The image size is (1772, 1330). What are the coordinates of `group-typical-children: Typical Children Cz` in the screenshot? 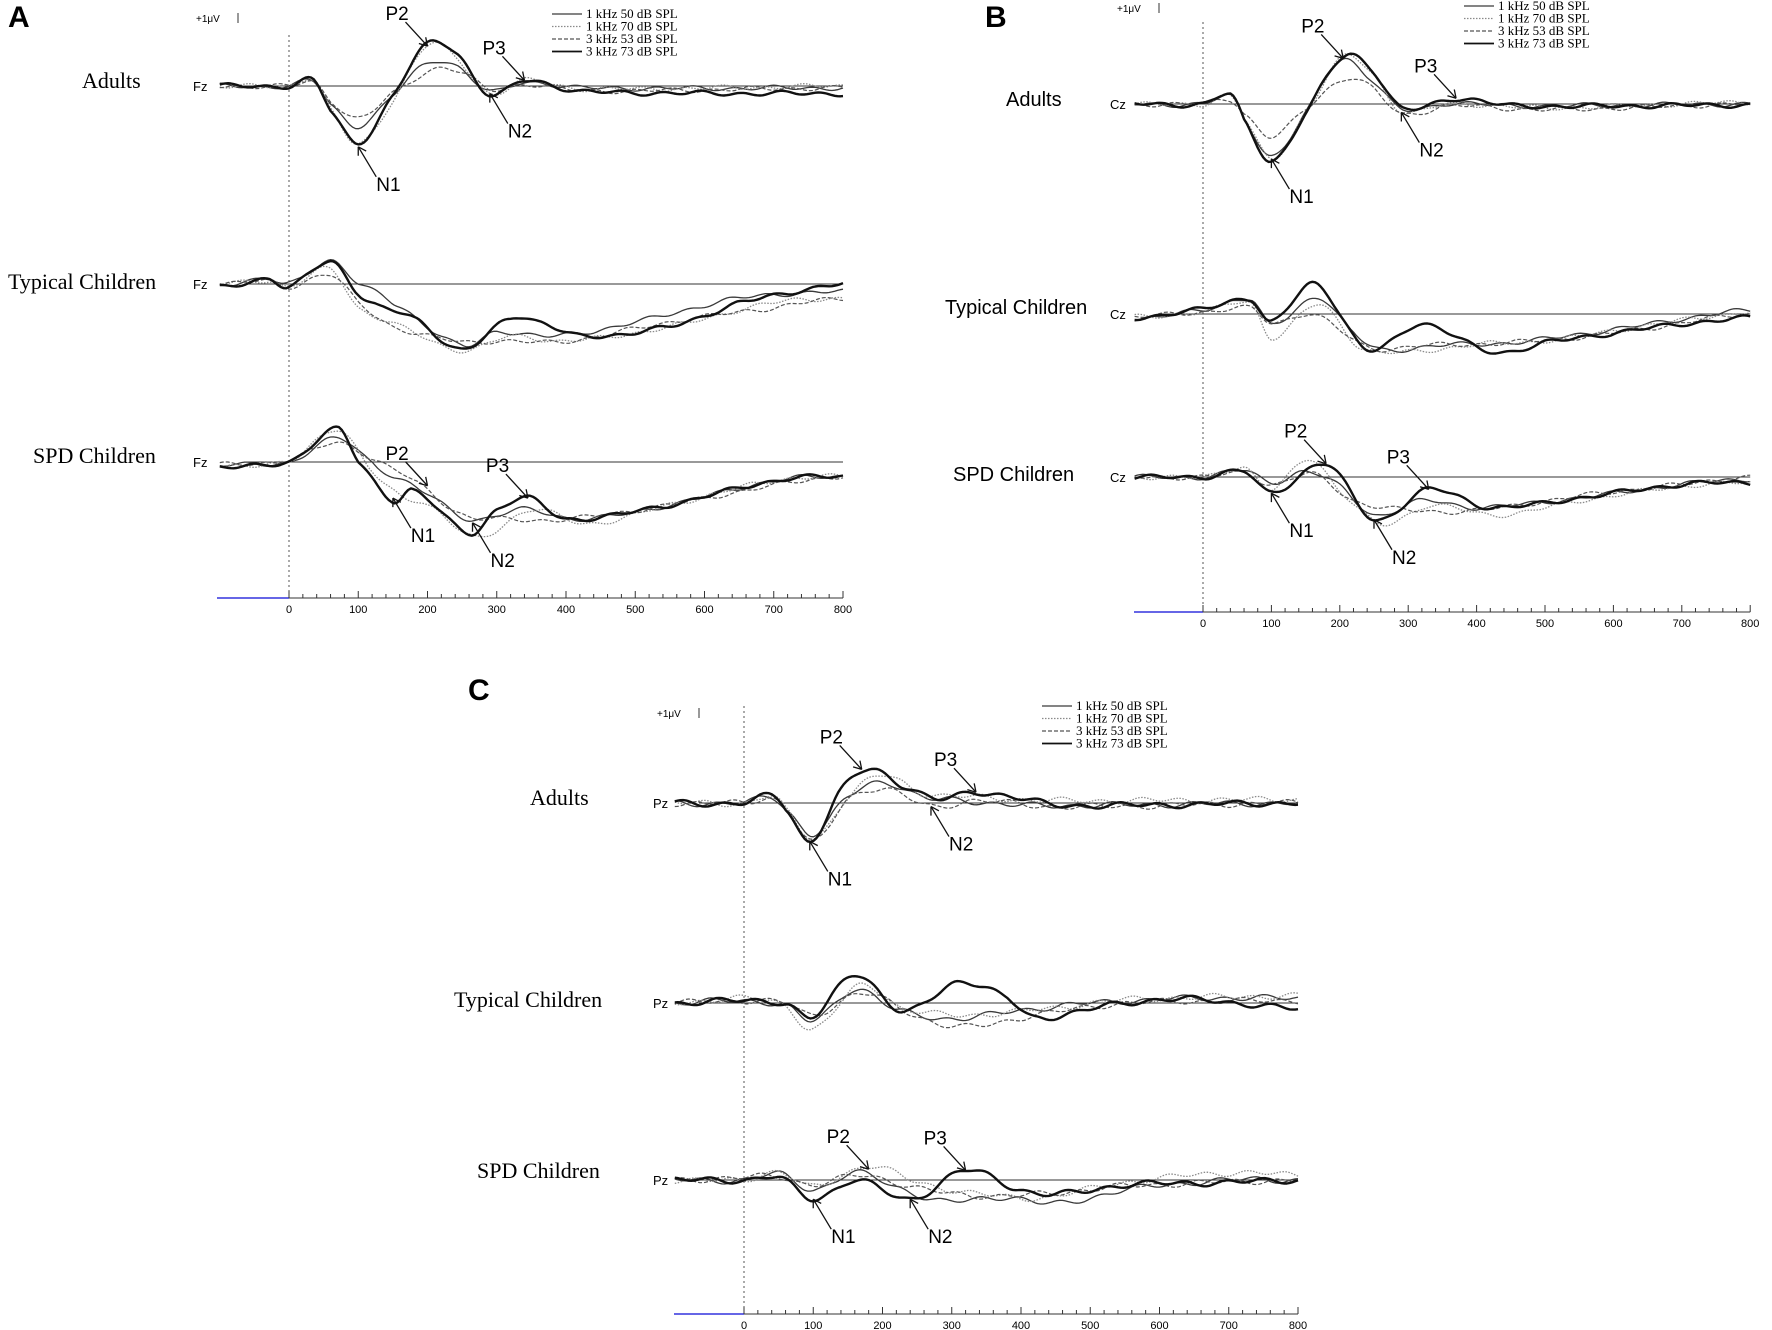 It's located at (1348, 317).